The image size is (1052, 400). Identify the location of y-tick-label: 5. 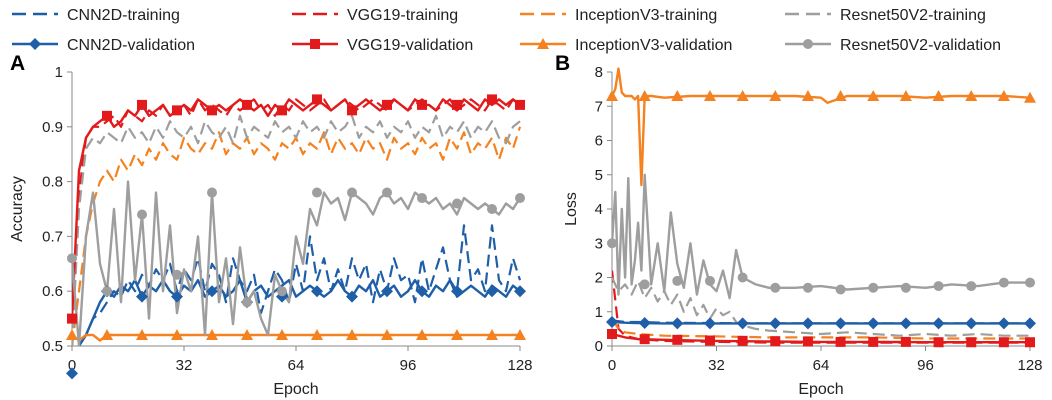
(599, 175).